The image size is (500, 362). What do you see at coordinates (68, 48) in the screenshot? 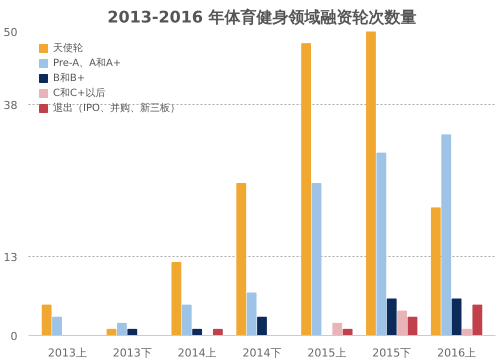
I see `legend-label: 天使轮` at bounding box center [68, 48].